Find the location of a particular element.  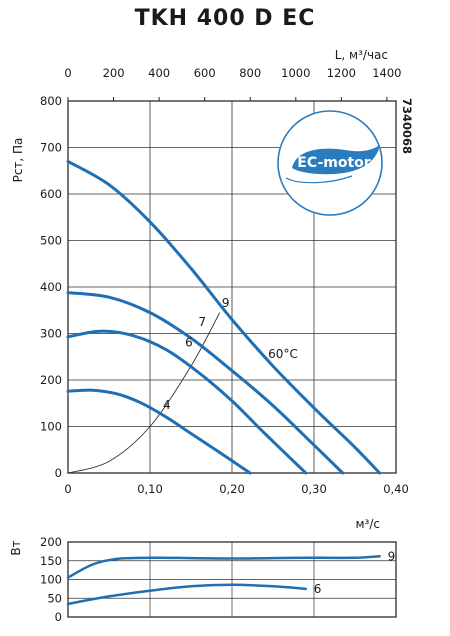

y-tick-label: 600 is located at coordinates (51, 194).